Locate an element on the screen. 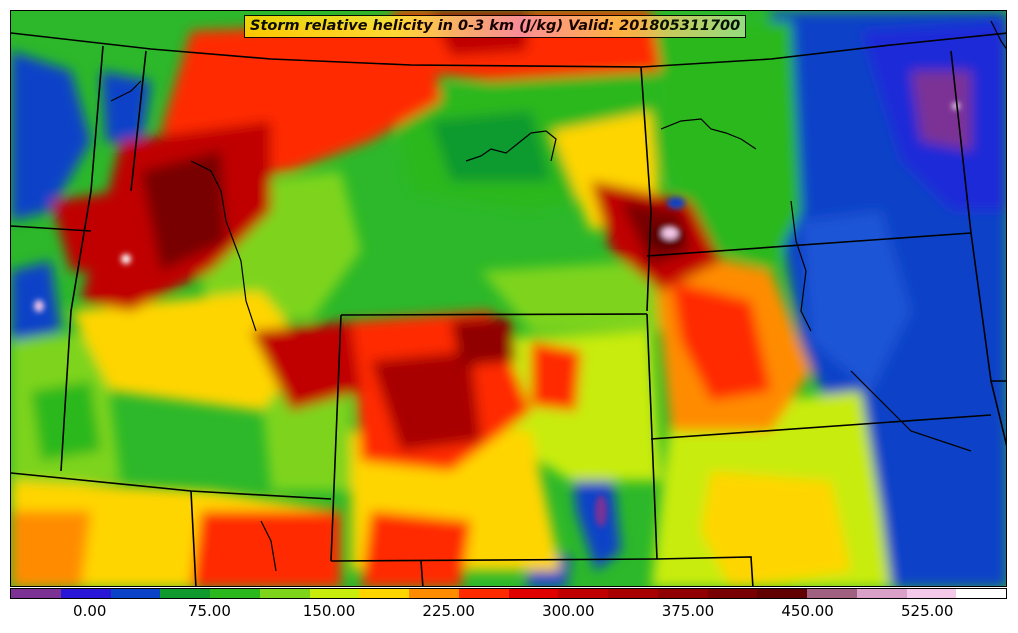 The height and width of the screenshot is (633, 1018). border-nd-mn is located at coordinates (978, 216).